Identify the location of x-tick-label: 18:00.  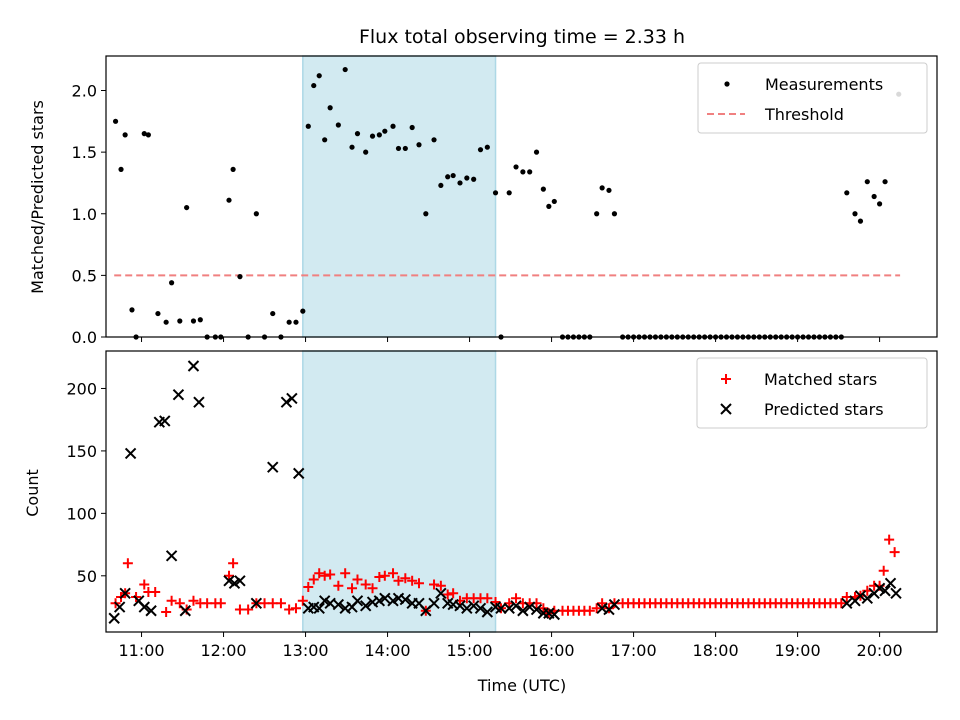
(716, 650).